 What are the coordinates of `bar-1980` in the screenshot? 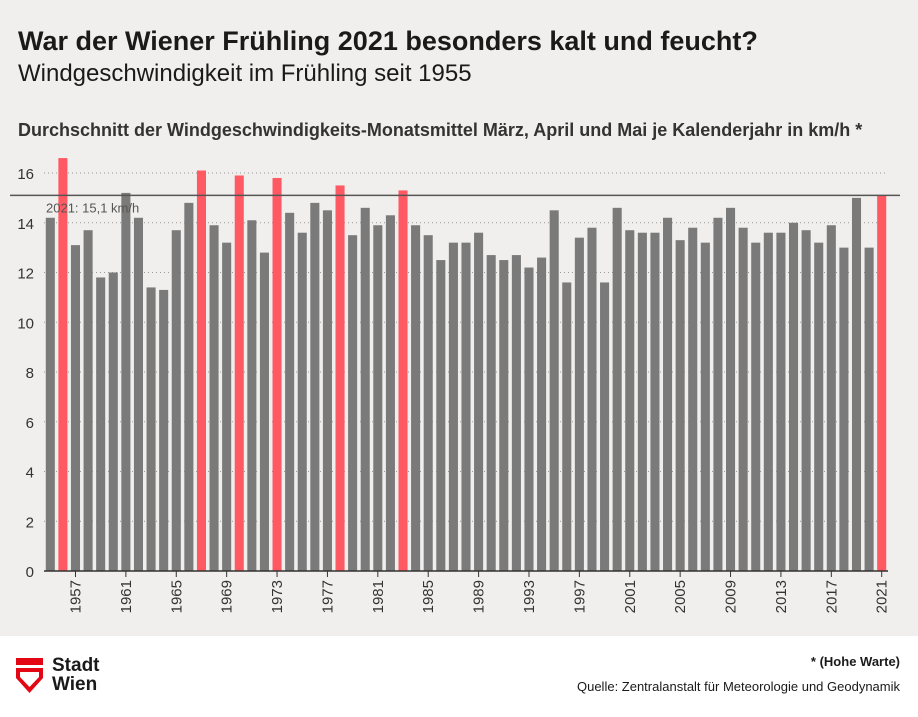 It's located at (365, 389).